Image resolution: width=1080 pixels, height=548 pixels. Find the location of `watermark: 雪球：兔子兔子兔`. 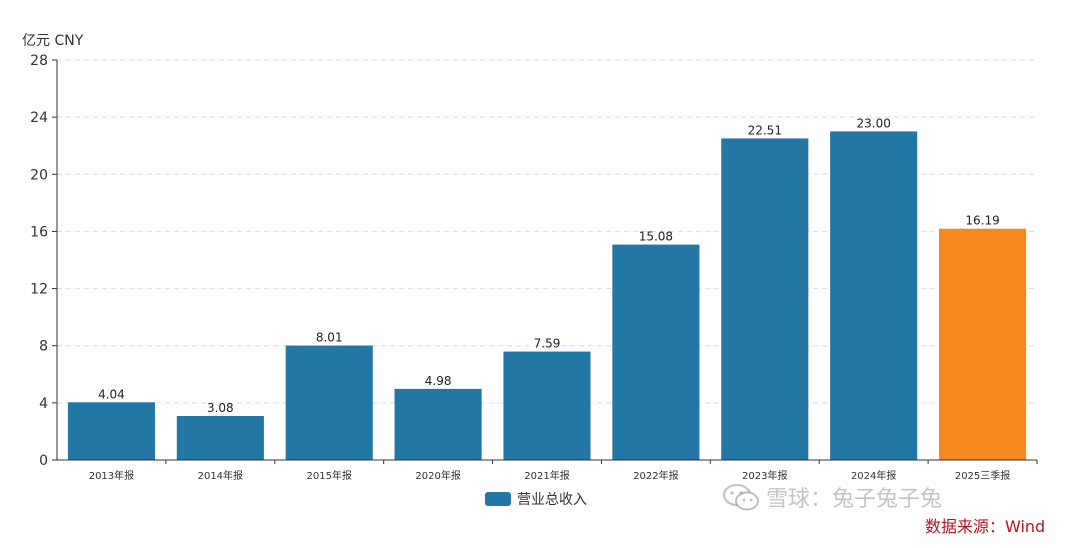

watermark: 雪球：兔子兔子兔 is located at coordinates (832, 497).